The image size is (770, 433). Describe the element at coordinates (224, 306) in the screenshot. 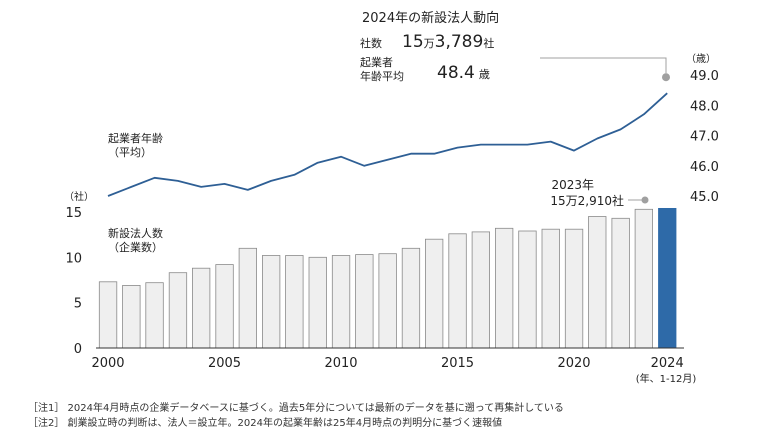

I see `bar-2005` at that location.